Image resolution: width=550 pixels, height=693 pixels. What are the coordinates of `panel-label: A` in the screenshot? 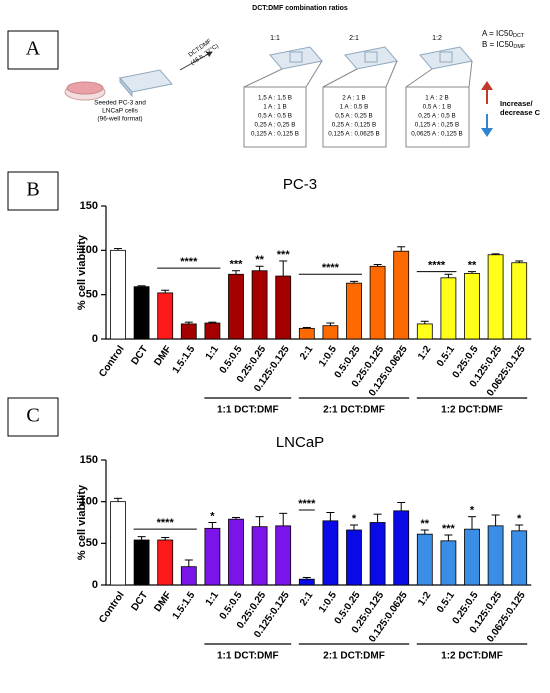 It's located at (33, 49).